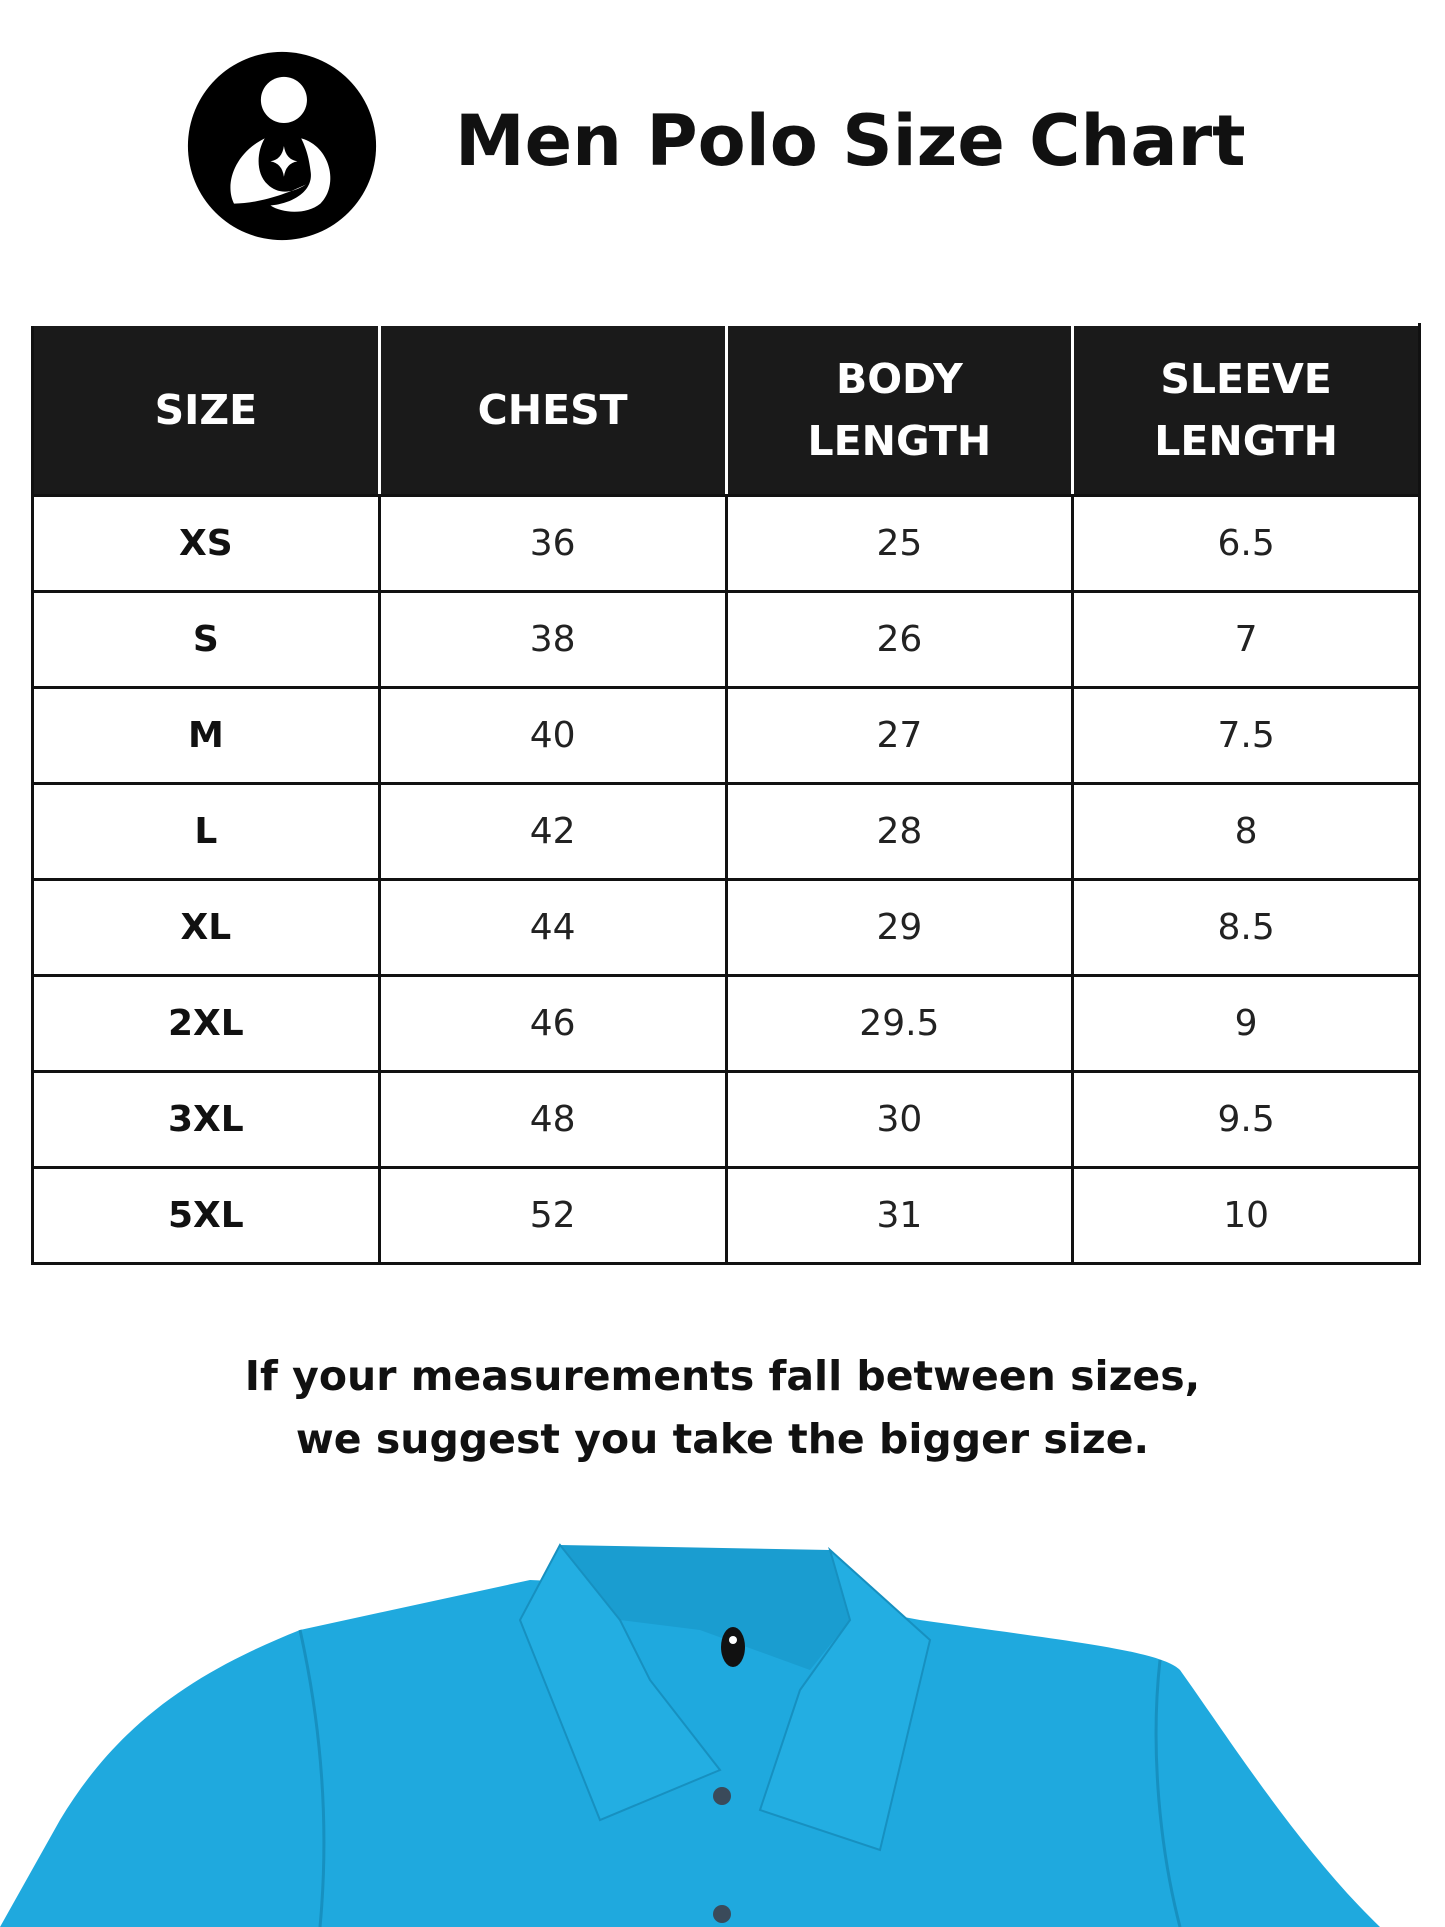 This screenshot has width=1445, height=1927. What do you see at coordinates (1246, 379) in the screenshot?
I see `header-text: SLEEVE` at bounding box center [1246, 379].